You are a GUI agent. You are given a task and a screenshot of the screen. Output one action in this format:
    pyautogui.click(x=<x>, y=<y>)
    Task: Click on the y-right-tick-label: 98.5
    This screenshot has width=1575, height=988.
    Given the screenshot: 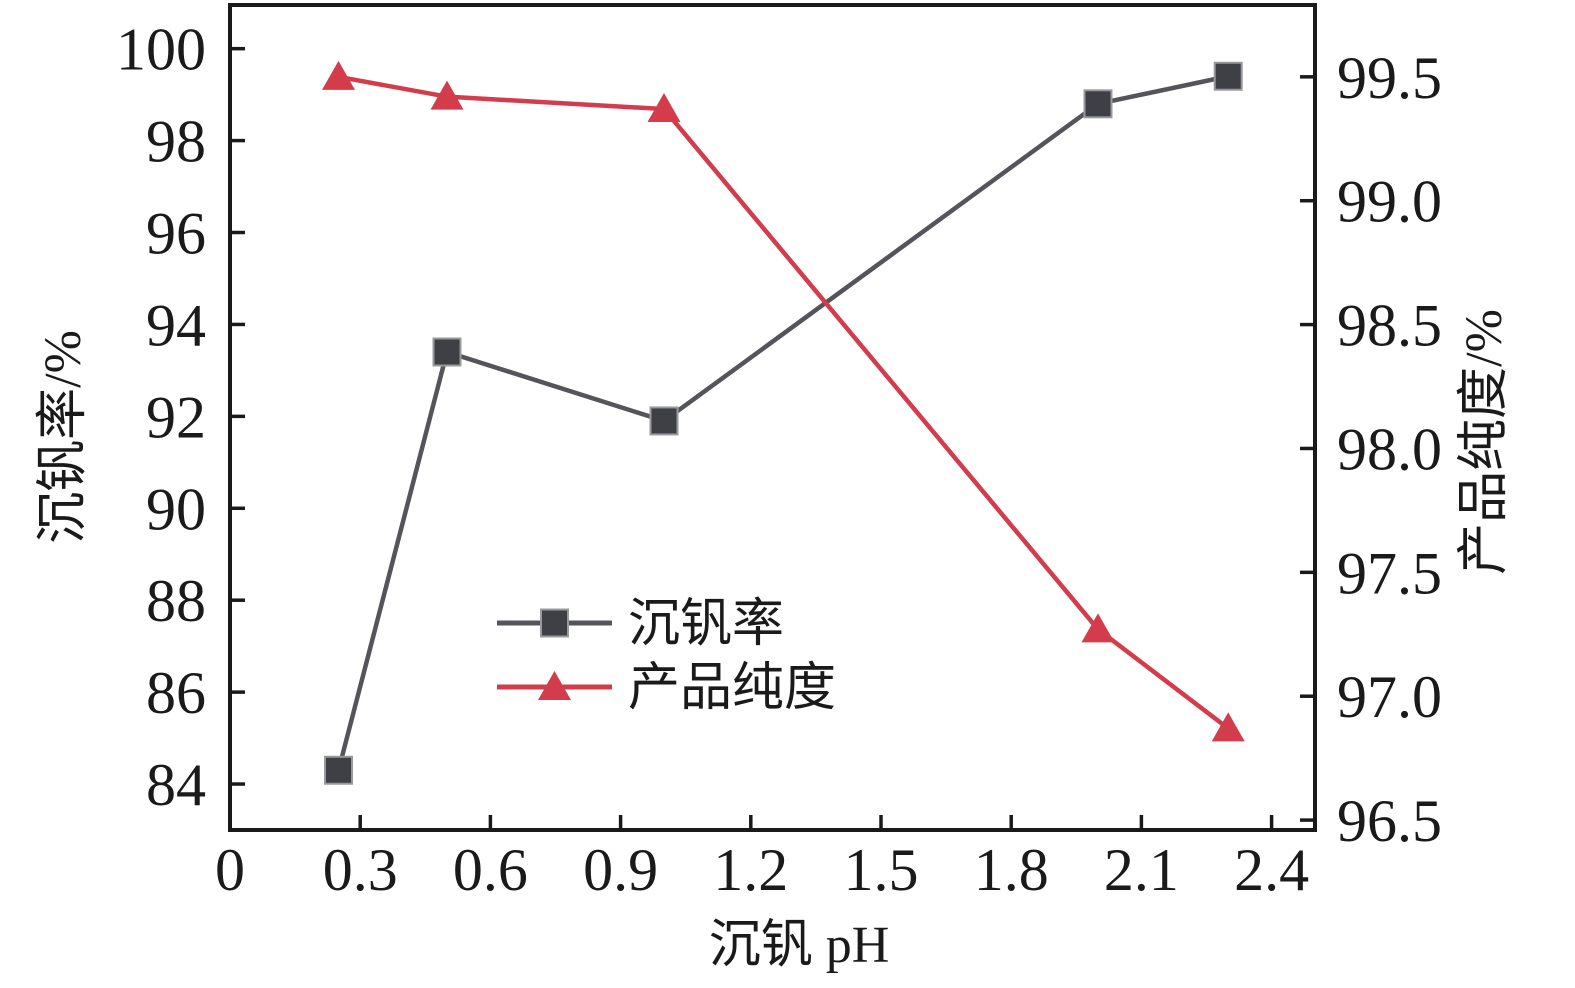 What is the action you would take?
    pyautogui.click(x=1389, y=326)
    